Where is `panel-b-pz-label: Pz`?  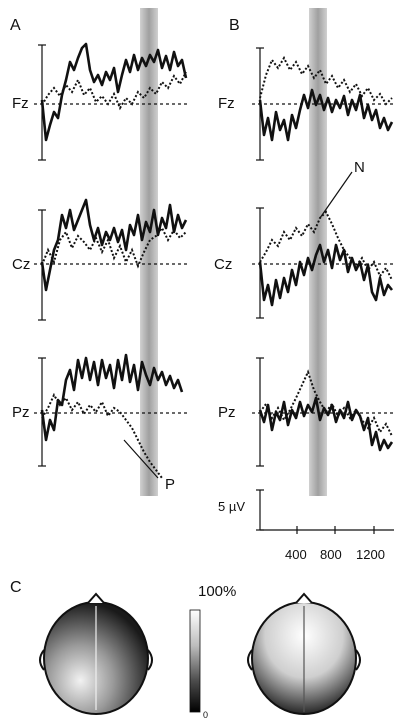
panel-b-pz-label: Pz is located at coordinates (227, 412).